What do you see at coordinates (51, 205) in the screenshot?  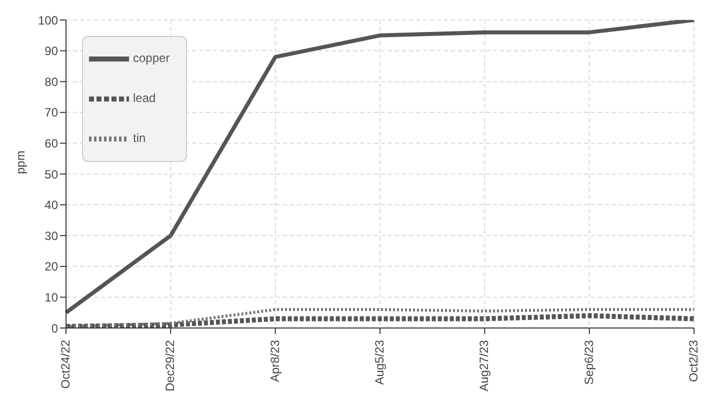 I see `y-tick-label: 40` at bounding box center [51, 205].